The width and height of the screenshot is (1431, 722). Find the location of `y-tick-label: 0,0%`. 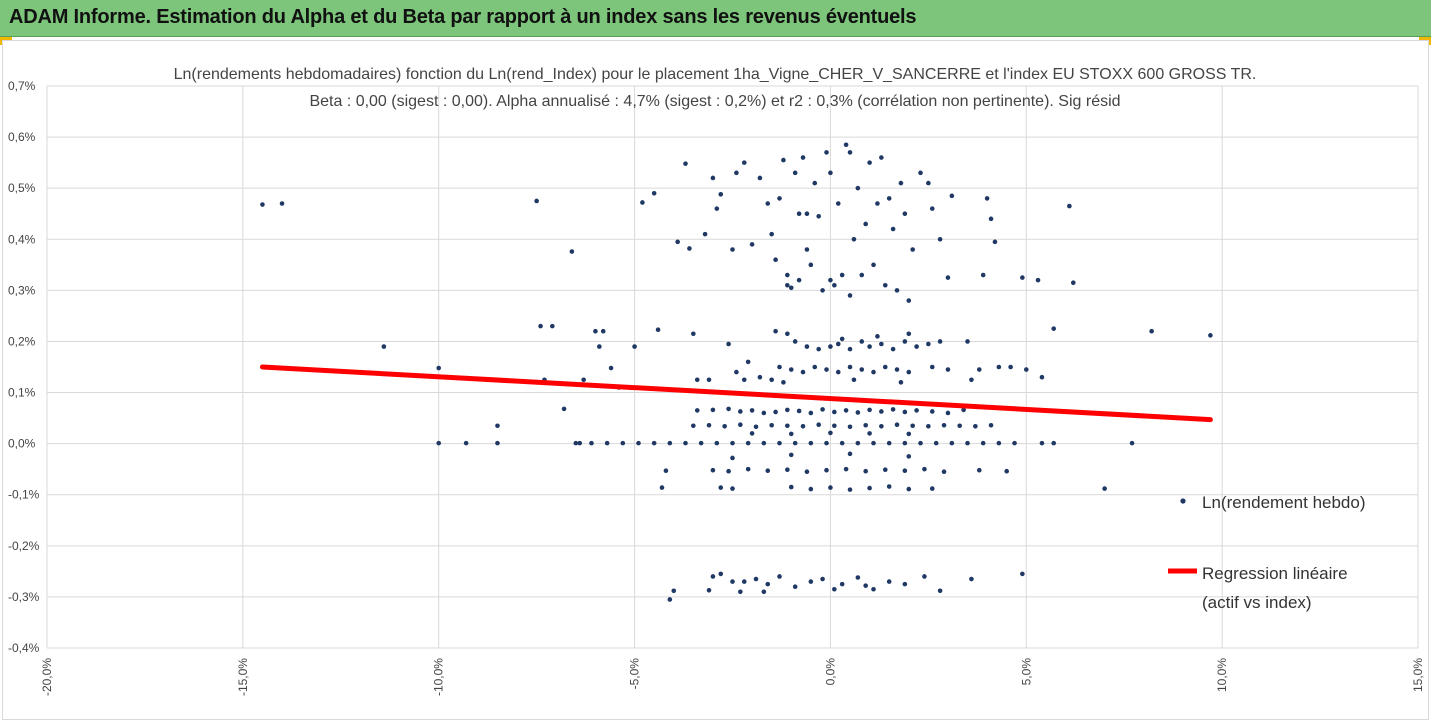

y-tick-label: 0,0% is located at coordinates (22, 444).